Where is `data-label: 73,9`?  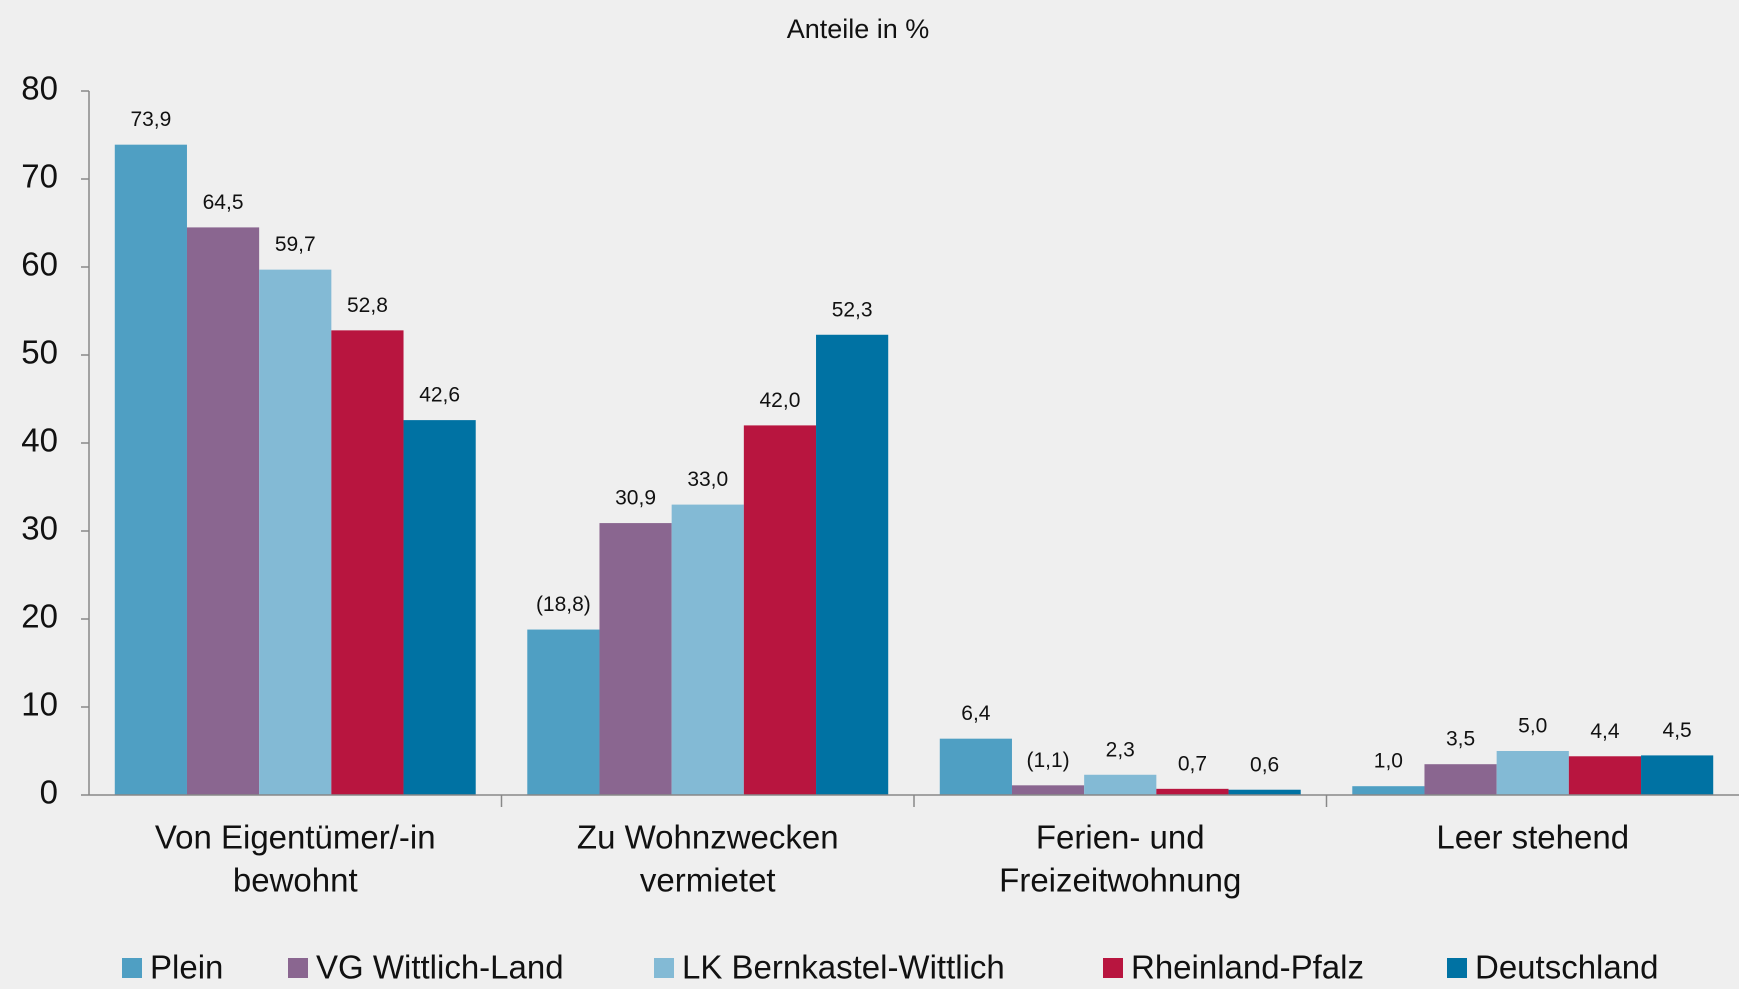
data-label: 73,9 is located at coordinates (150, 119).